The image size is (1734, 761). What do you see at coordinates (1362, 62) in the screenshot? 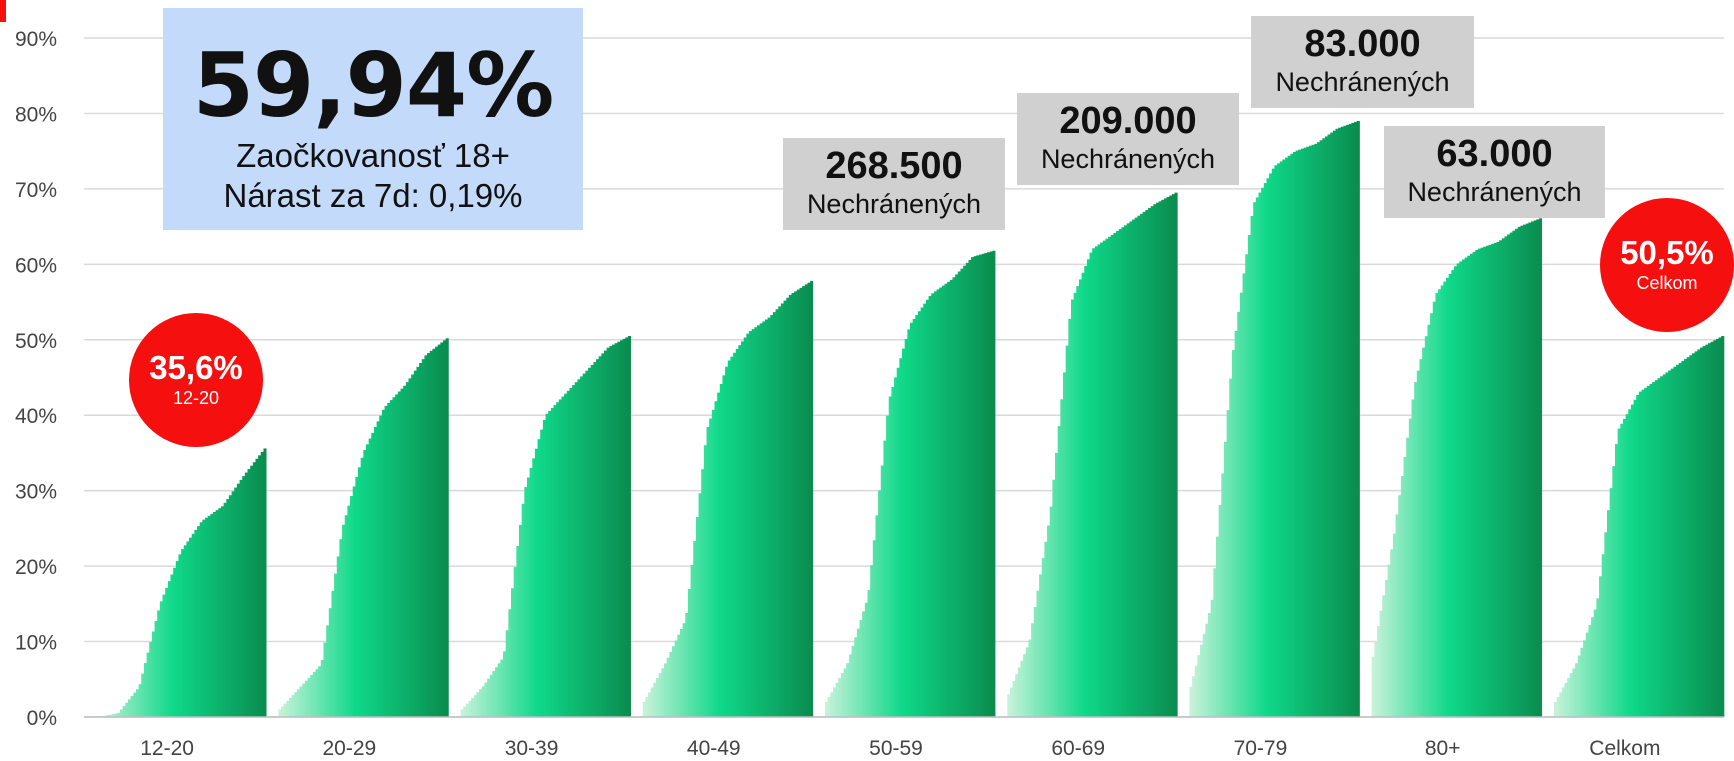
I see `callout-70-79: 83.000 Nechránených` at bounding box center [1362, 62].